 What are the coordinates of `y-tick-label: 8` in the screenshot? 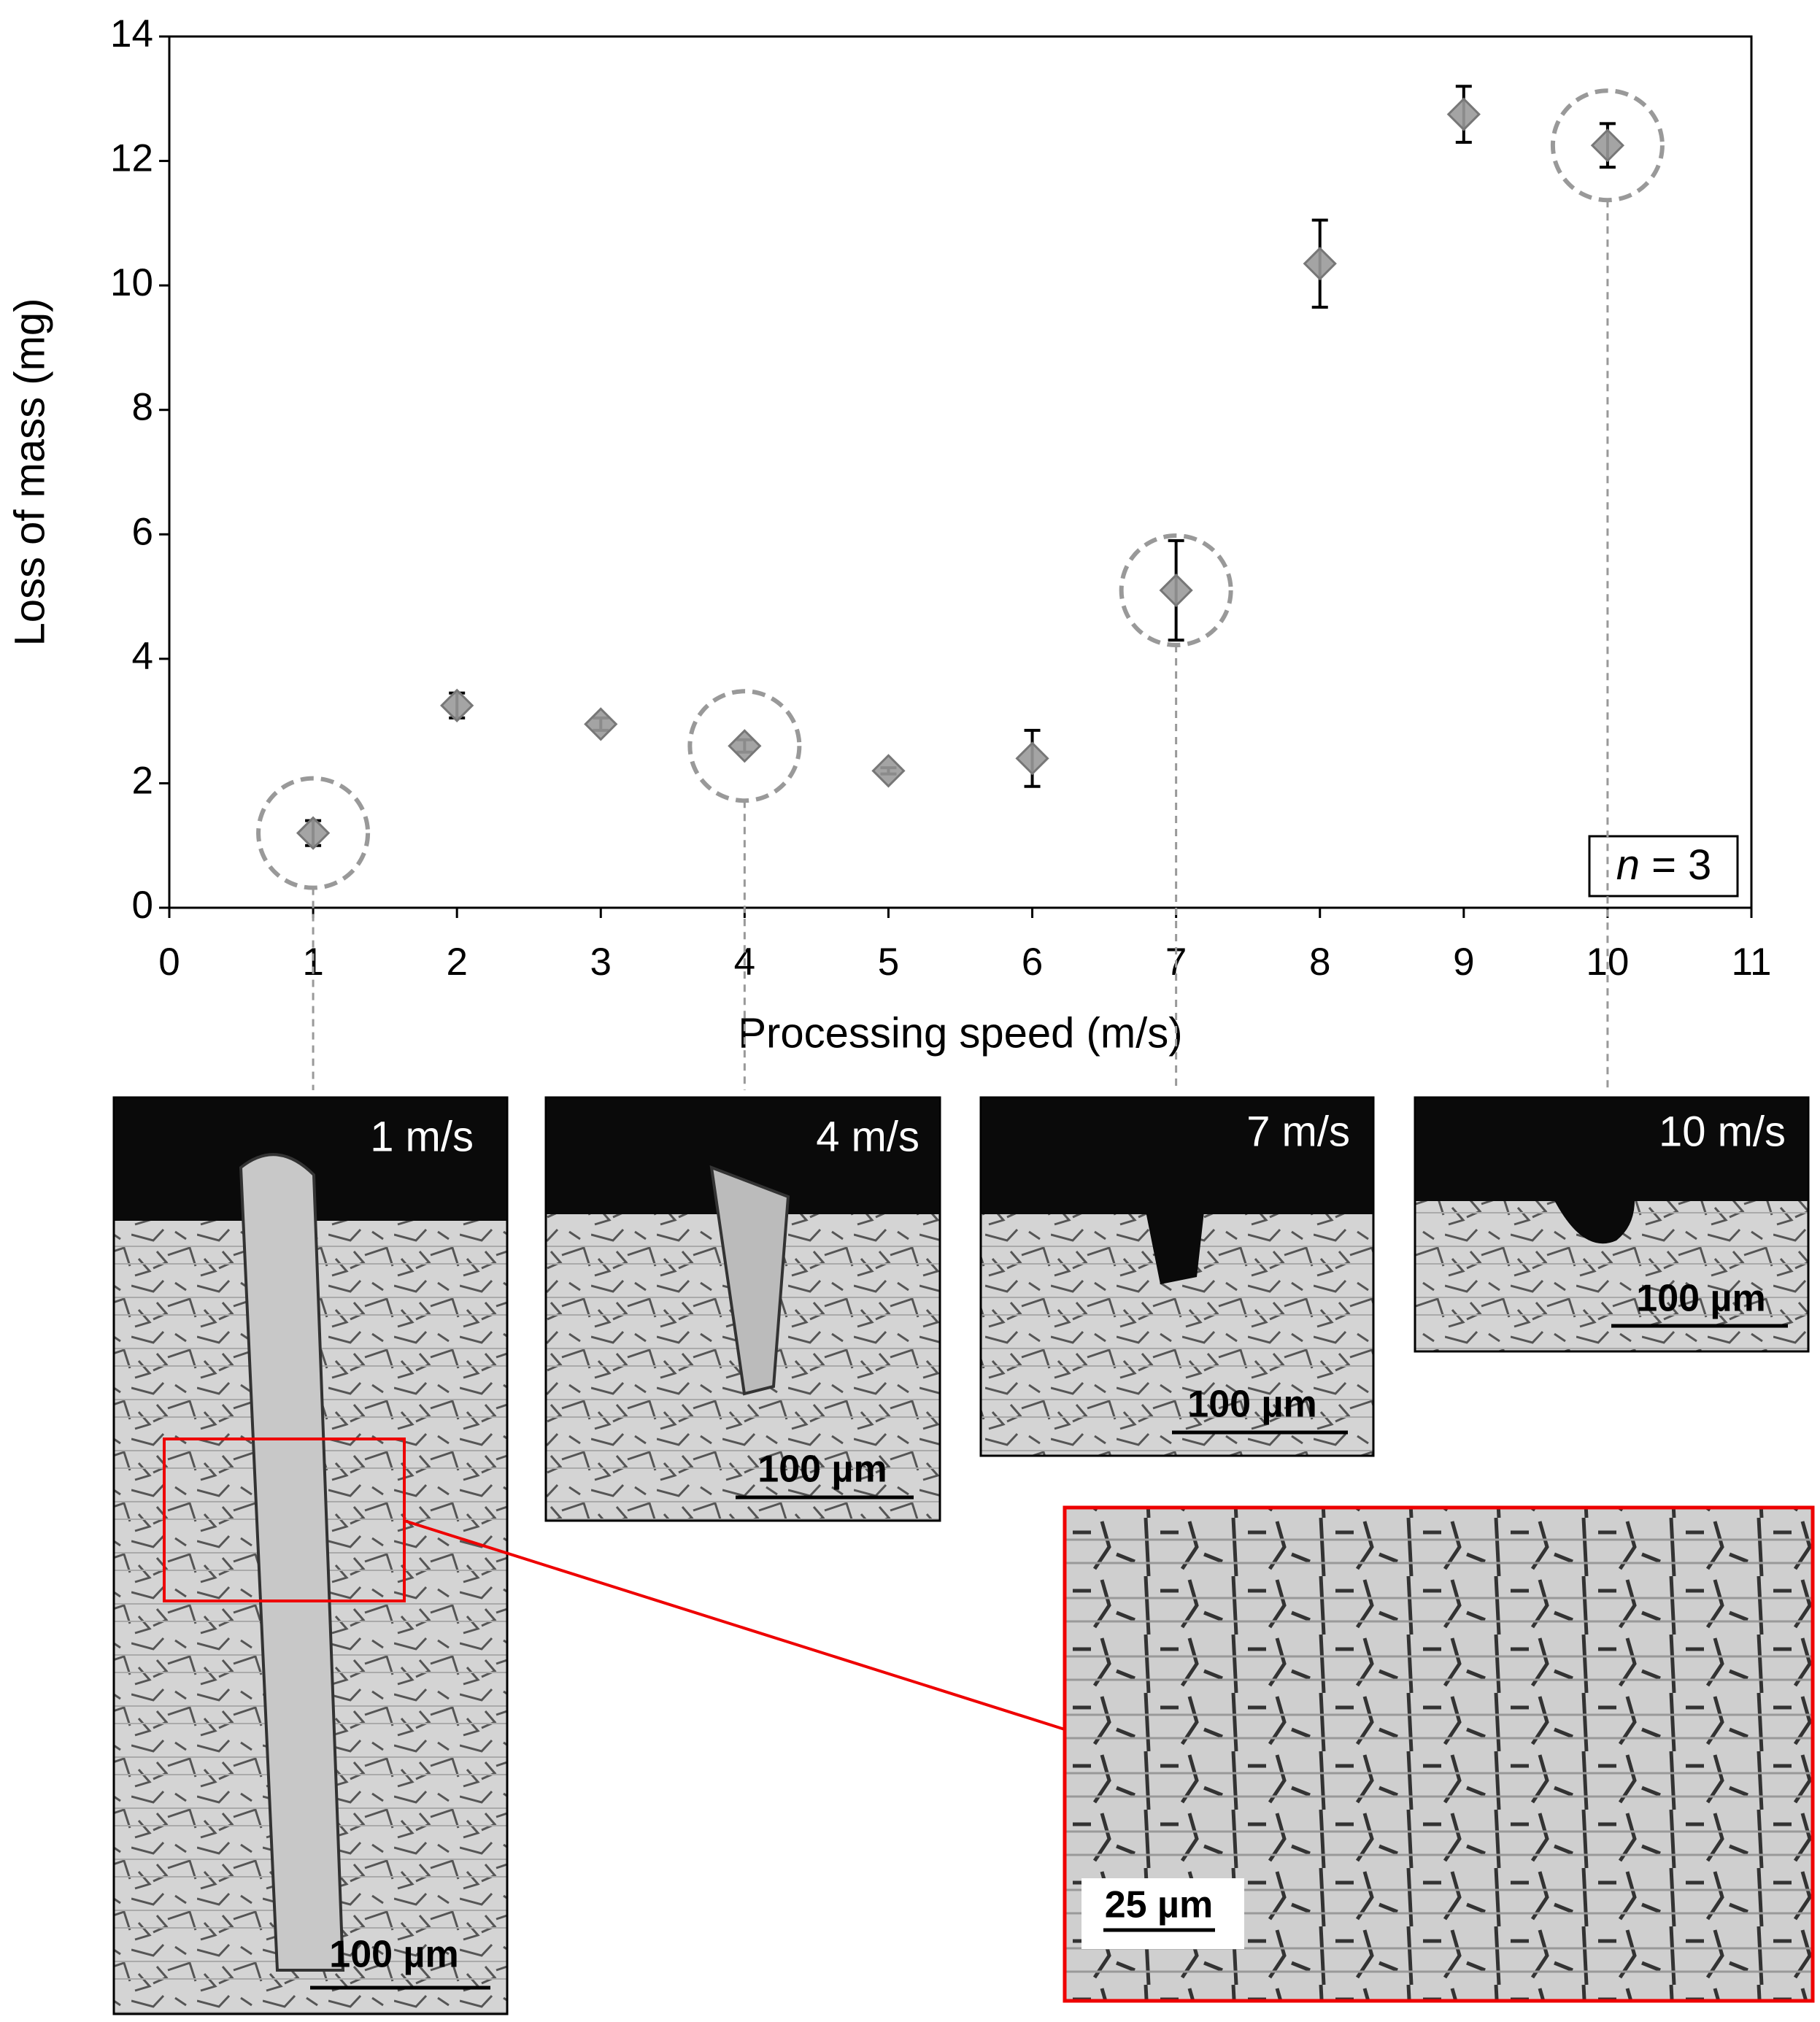 It's located at (142, 407).